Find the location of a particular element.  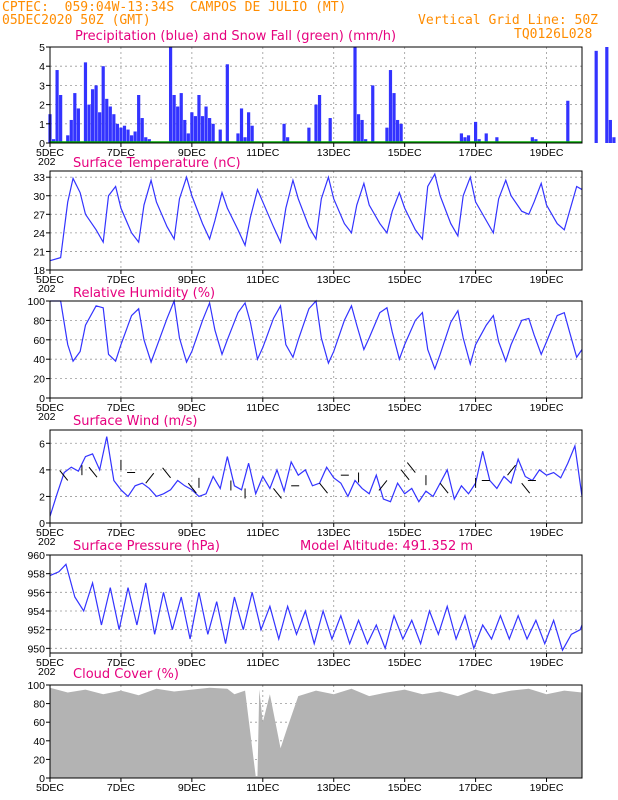

pressure-title: Surface Pressure (hPa) is located at coordinates (146, 546).